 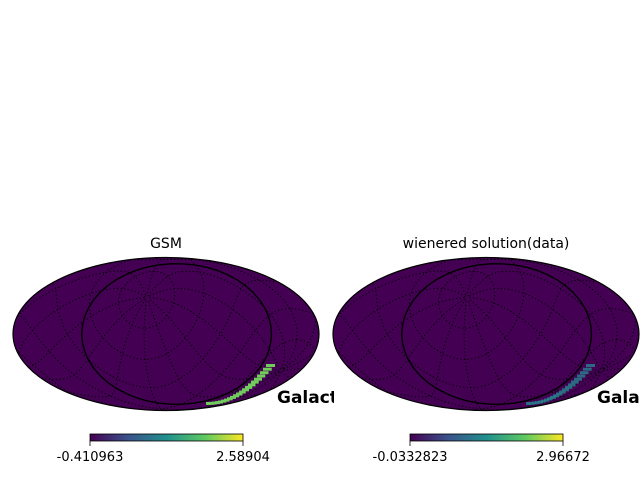 I want to click on panel-title: GSM, so click(x=166, y=244).